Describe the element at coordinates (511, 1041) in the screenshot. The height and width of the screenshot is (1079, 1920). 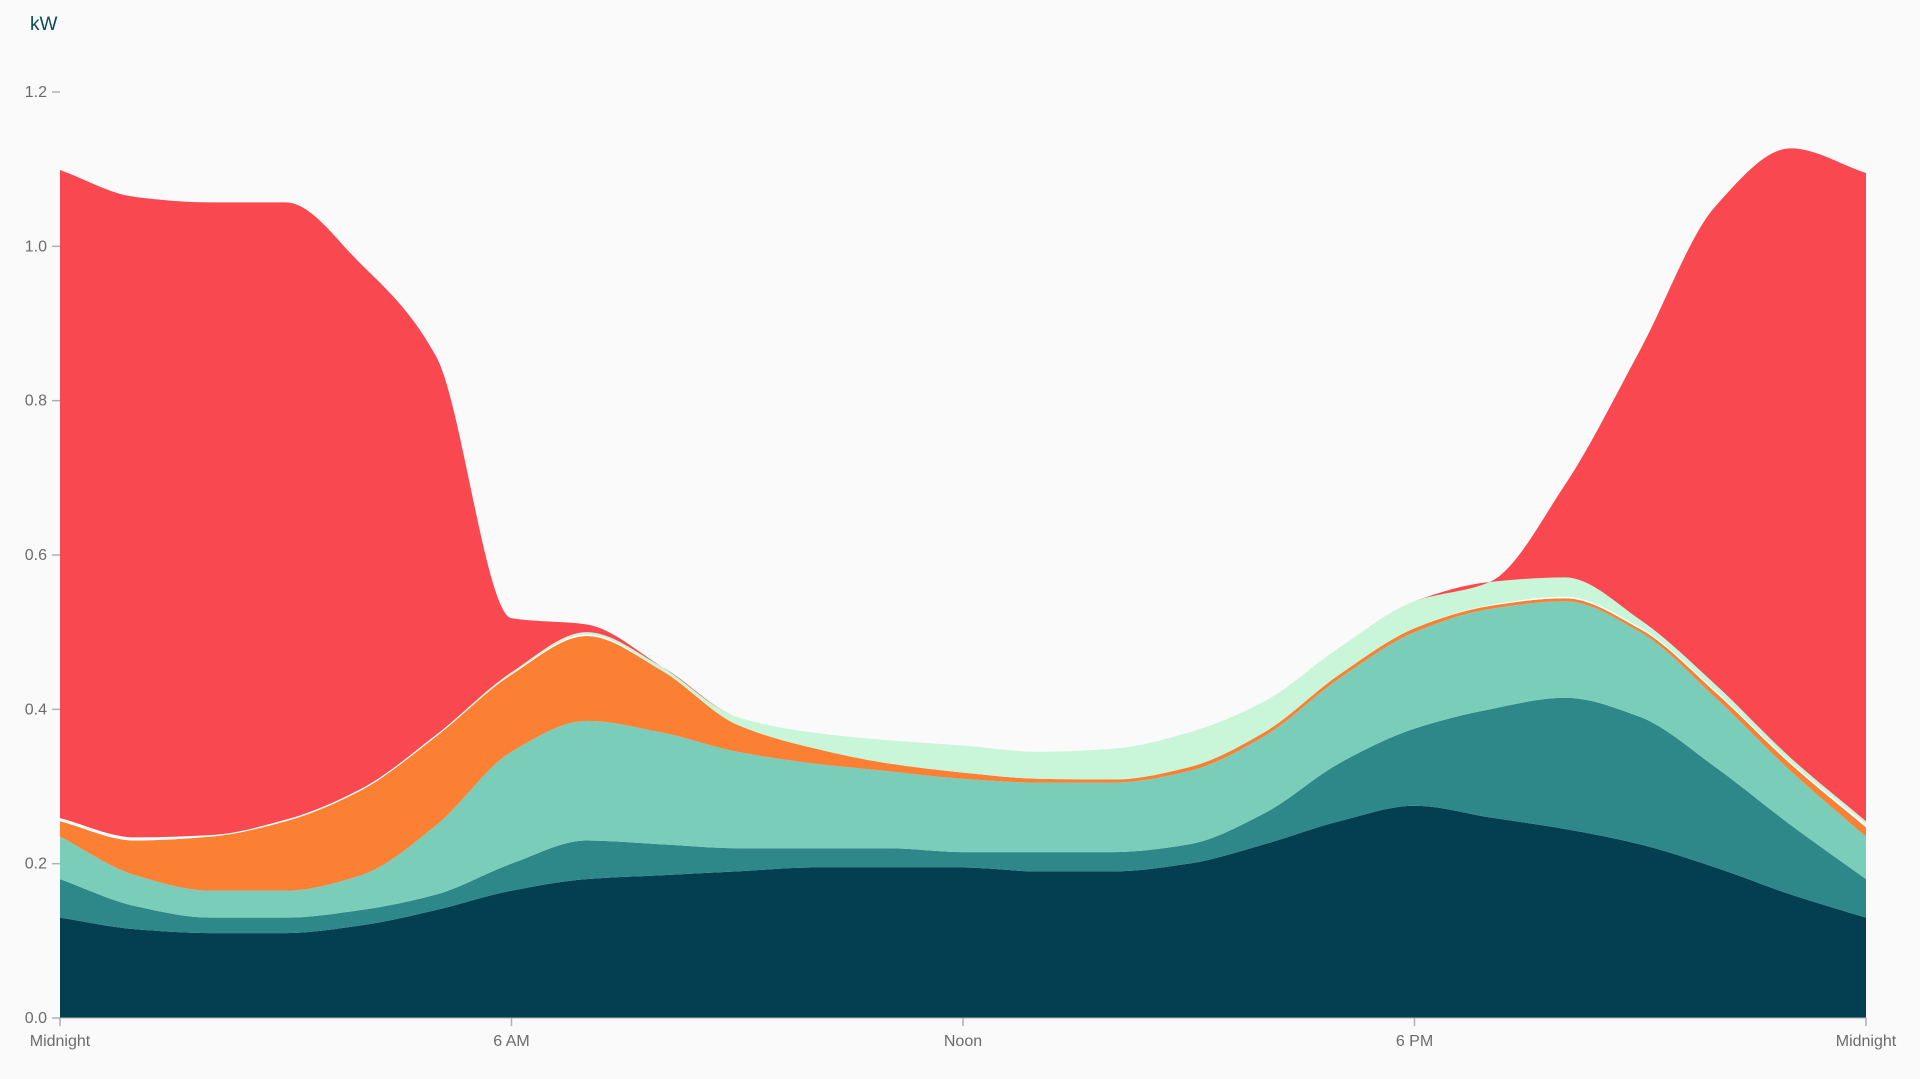
I see `x-tick-label: 6 AM` at that location.